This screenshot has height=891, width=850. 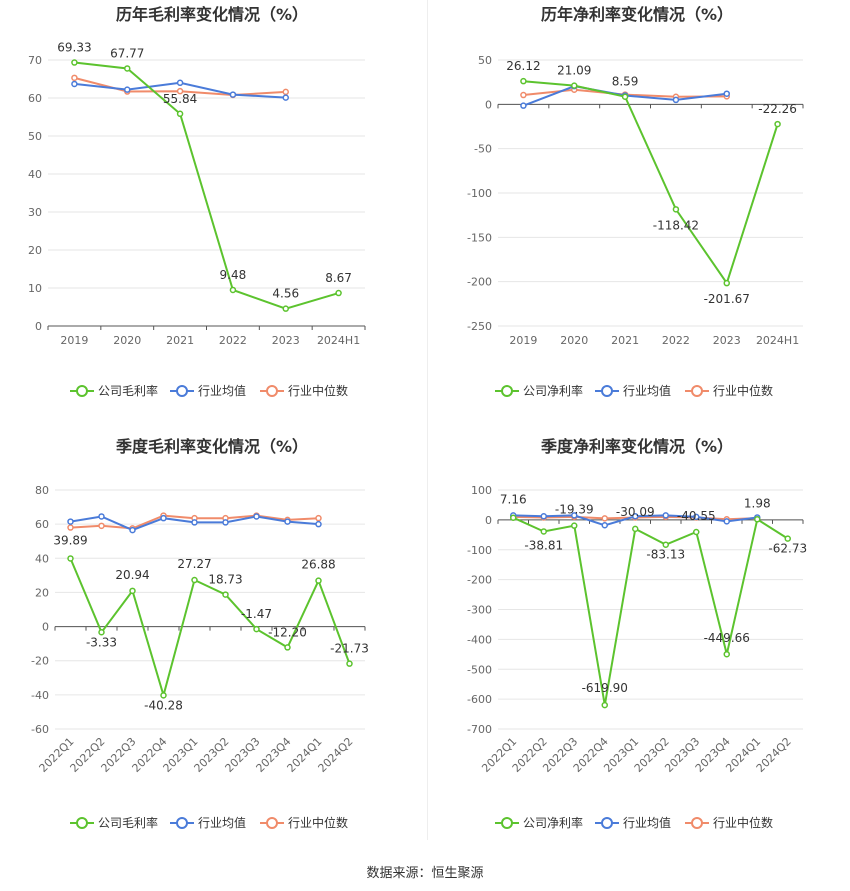 I want to click on y-tick-label: 30, so click(x=35, y=212).